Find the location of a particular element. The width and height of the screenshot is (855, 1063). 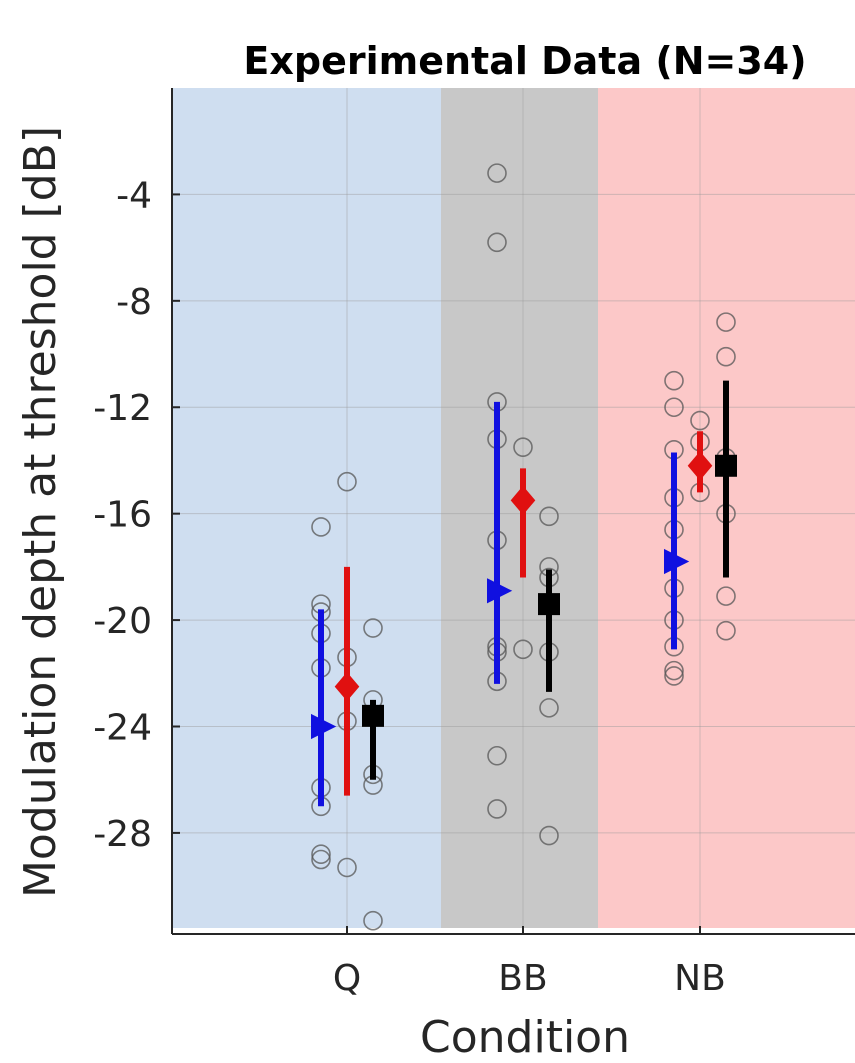

y-tick-label: -12 is located at coordinates (122, 408).